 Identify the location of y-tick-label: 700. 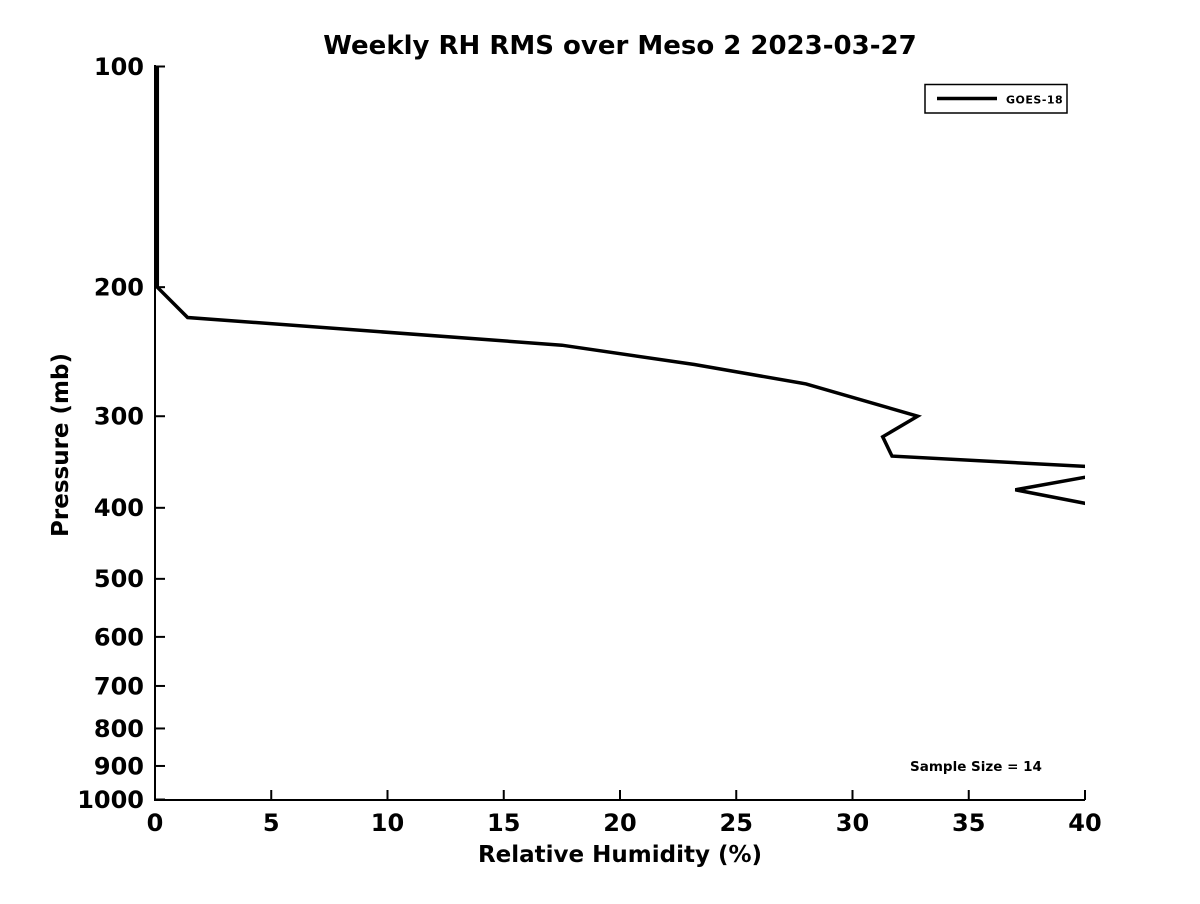
(119, 686).